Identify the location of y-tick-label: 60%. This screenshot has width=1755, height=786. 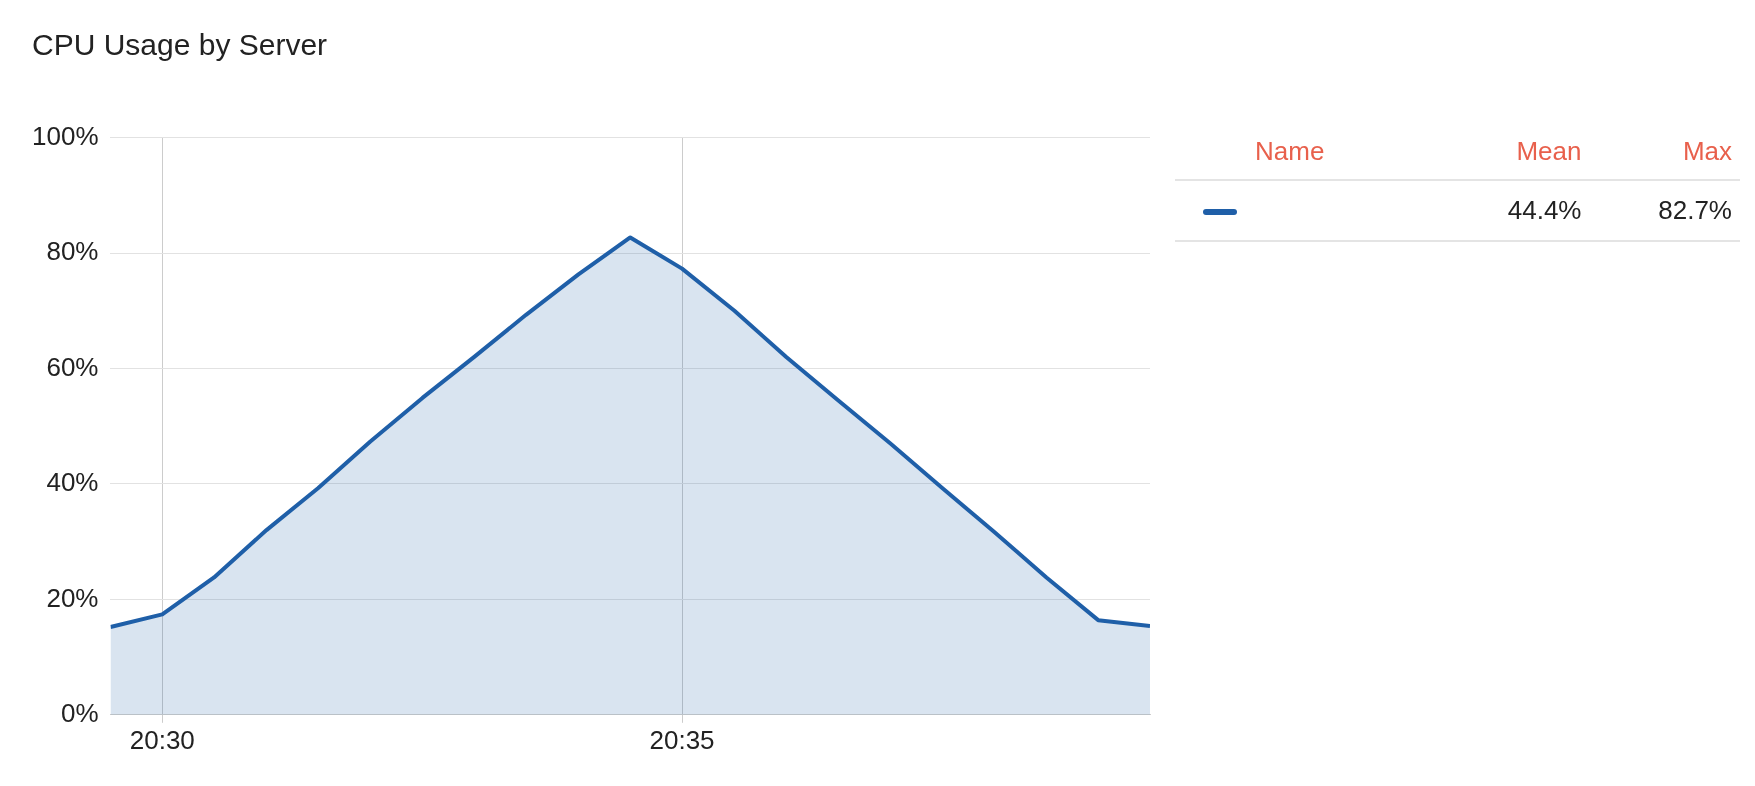
(72, 366).